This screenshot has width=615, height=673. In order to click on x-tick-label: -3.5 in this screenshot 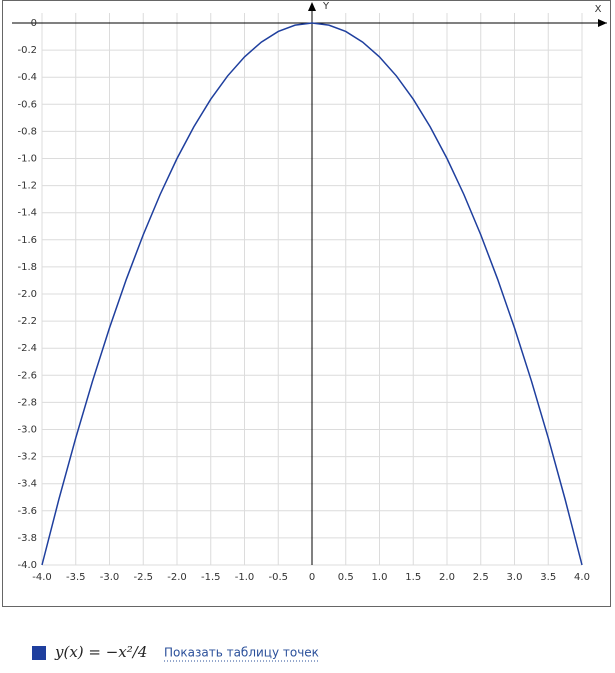, I will do `click(76, 577)`.